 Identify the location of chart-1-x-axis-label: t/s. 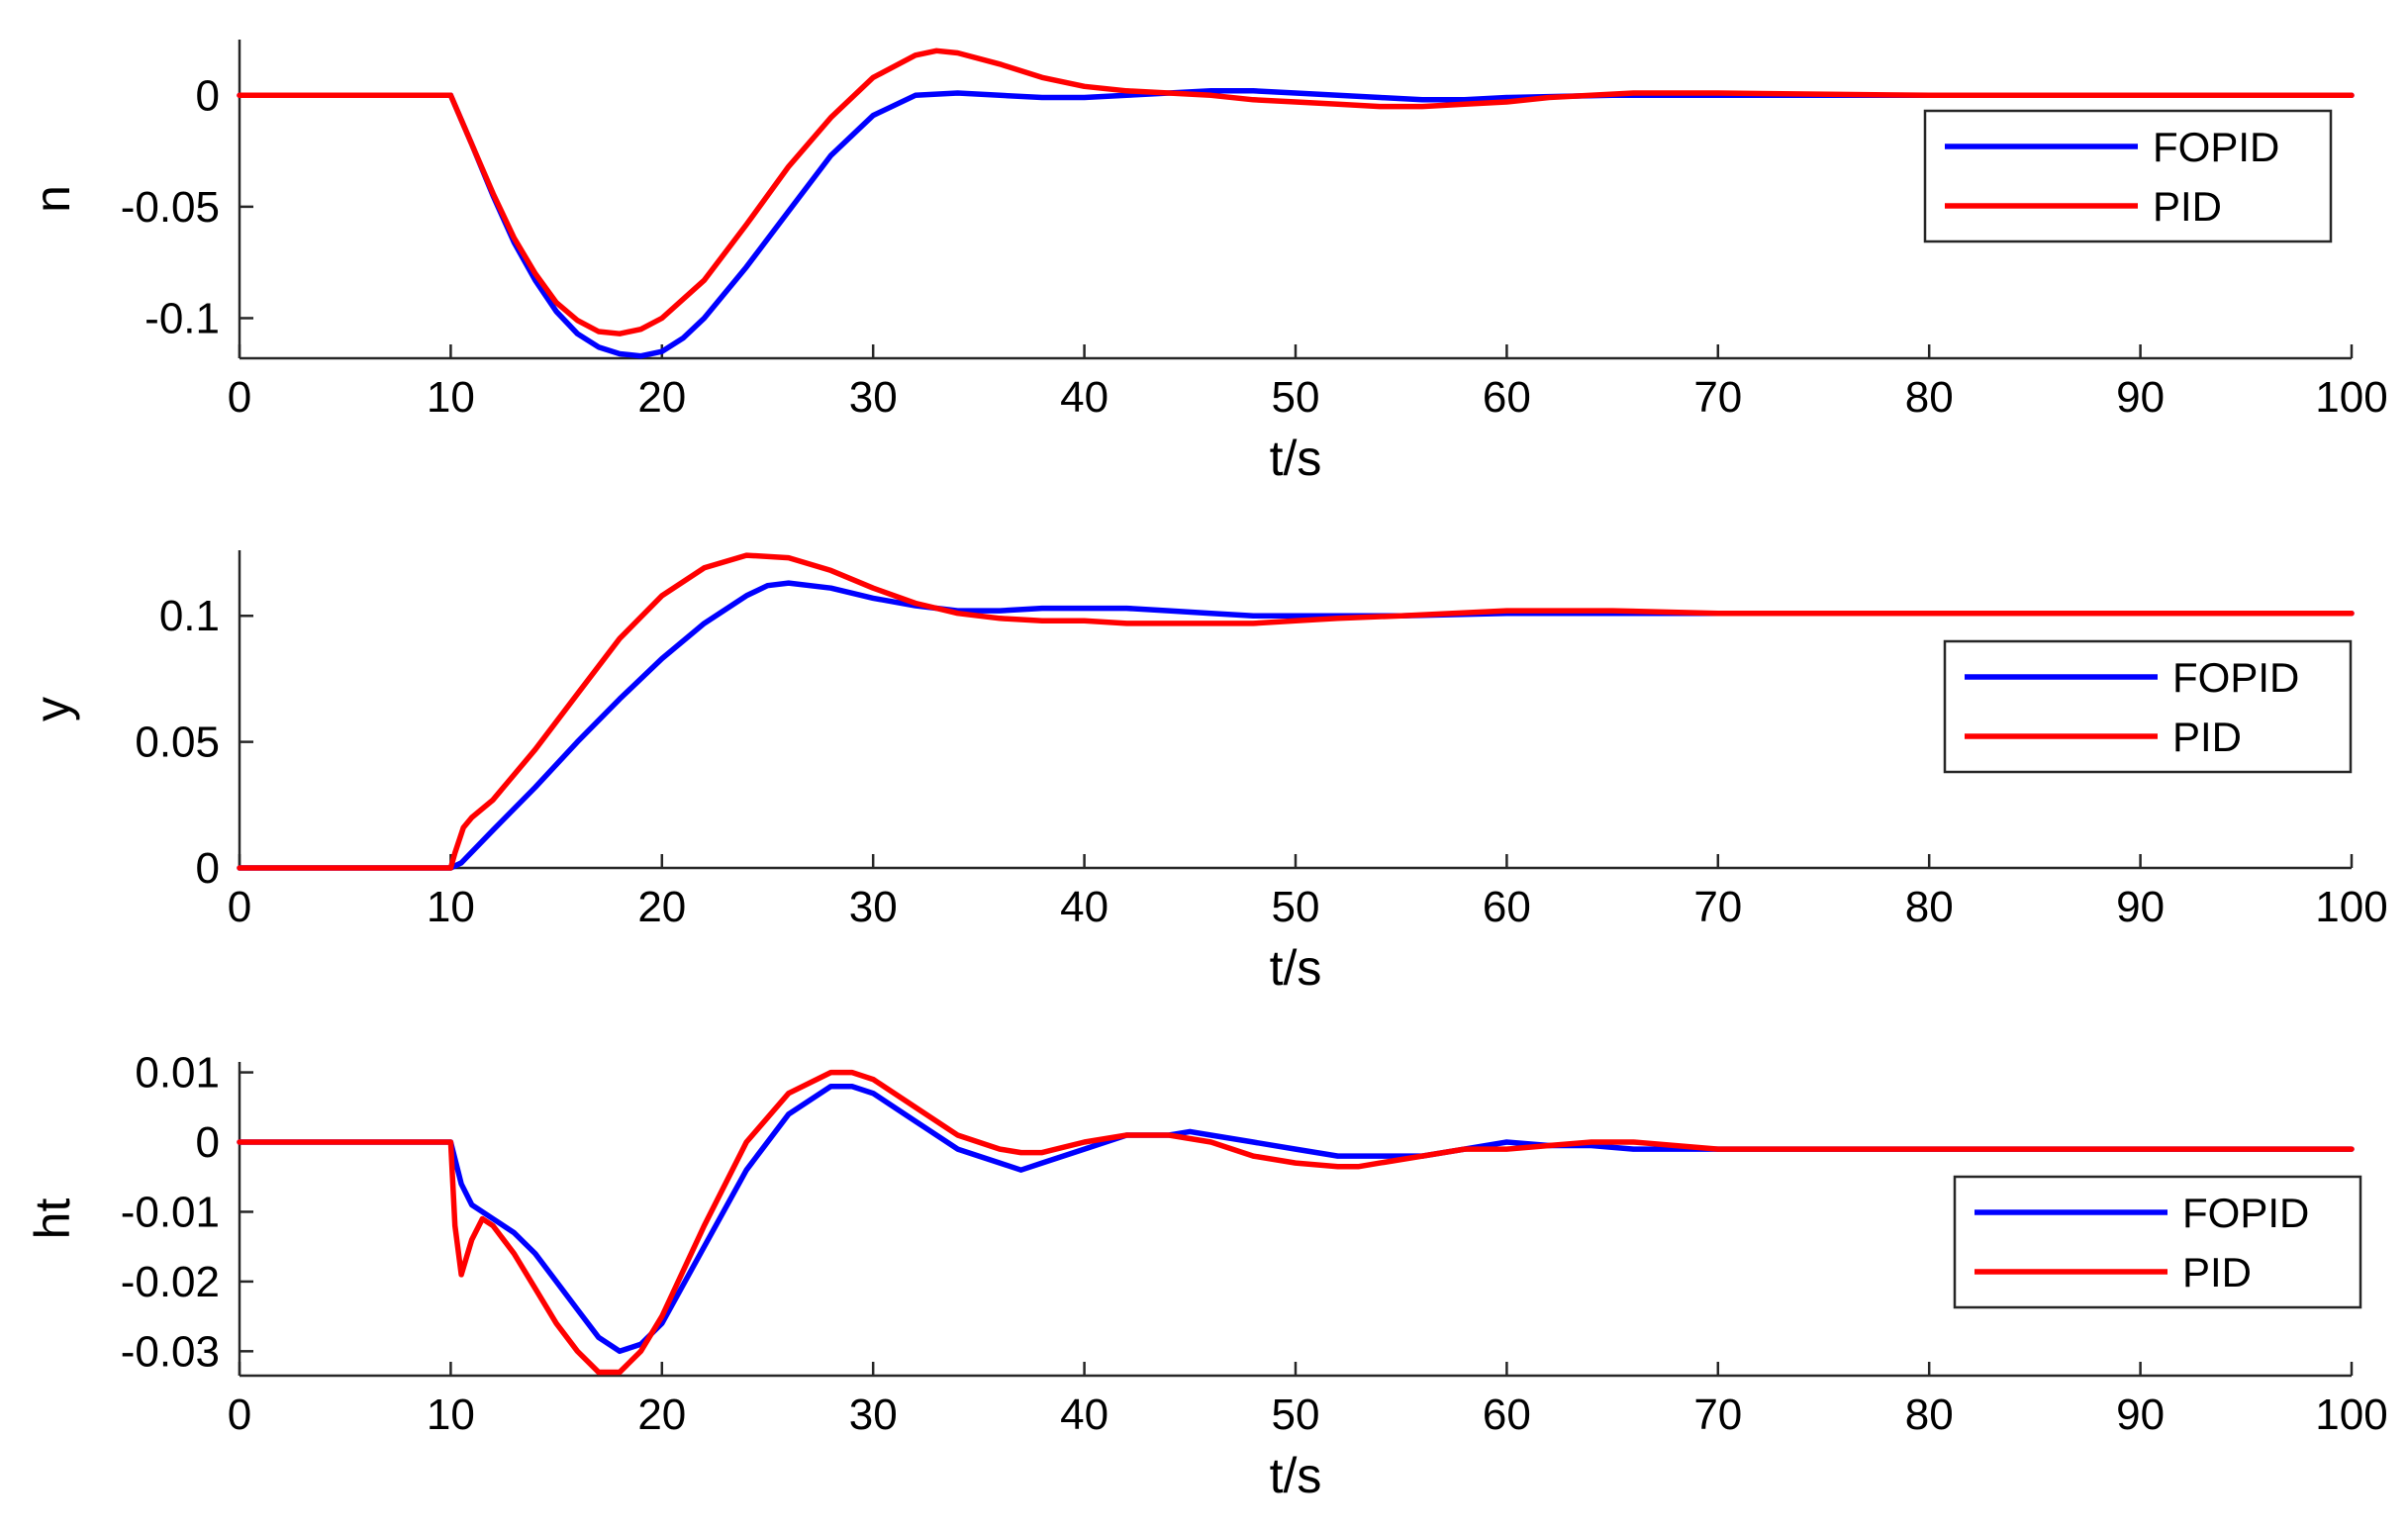
(1296, 458).